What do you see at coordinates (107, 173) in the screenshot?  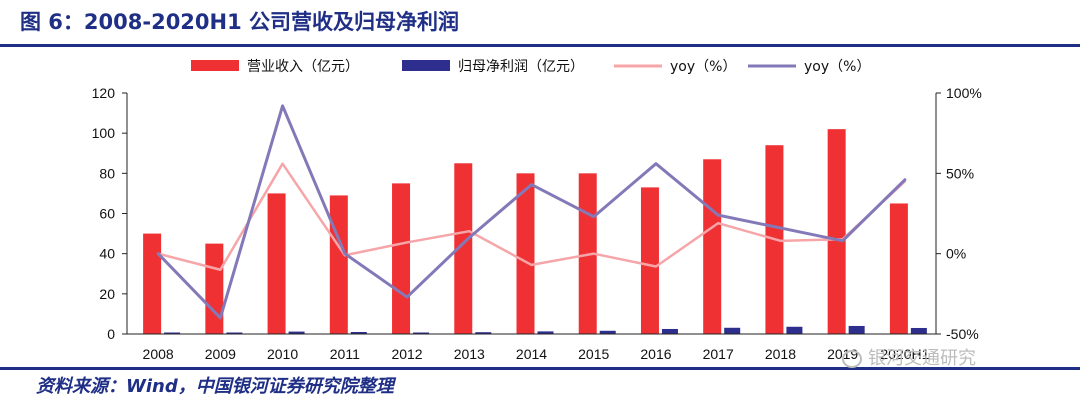 I see `y-tick-label: 80` at bounding box center [107, 173].